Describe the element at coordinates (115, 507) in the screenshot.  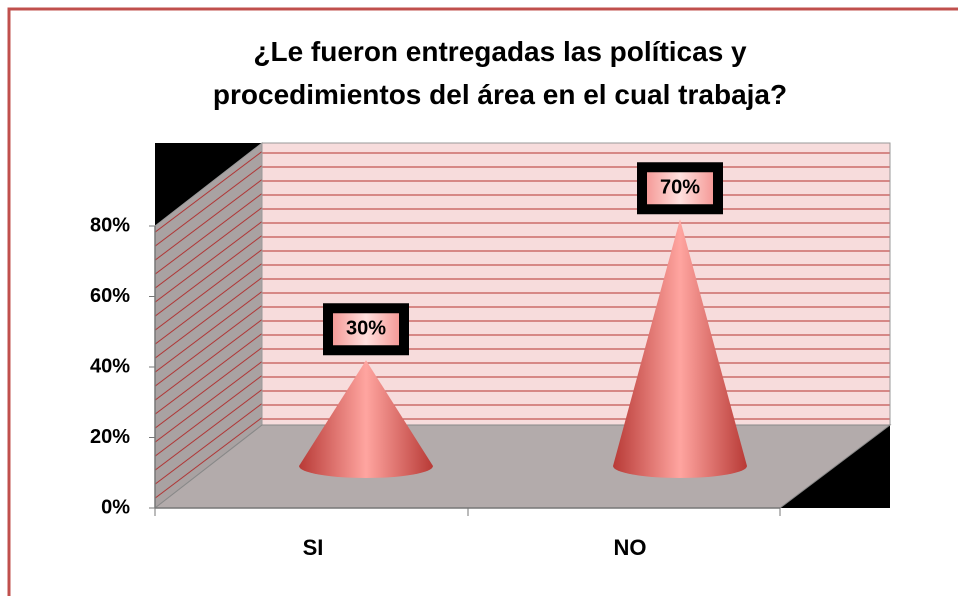
I see `y-tick-label: 0%` at that location.